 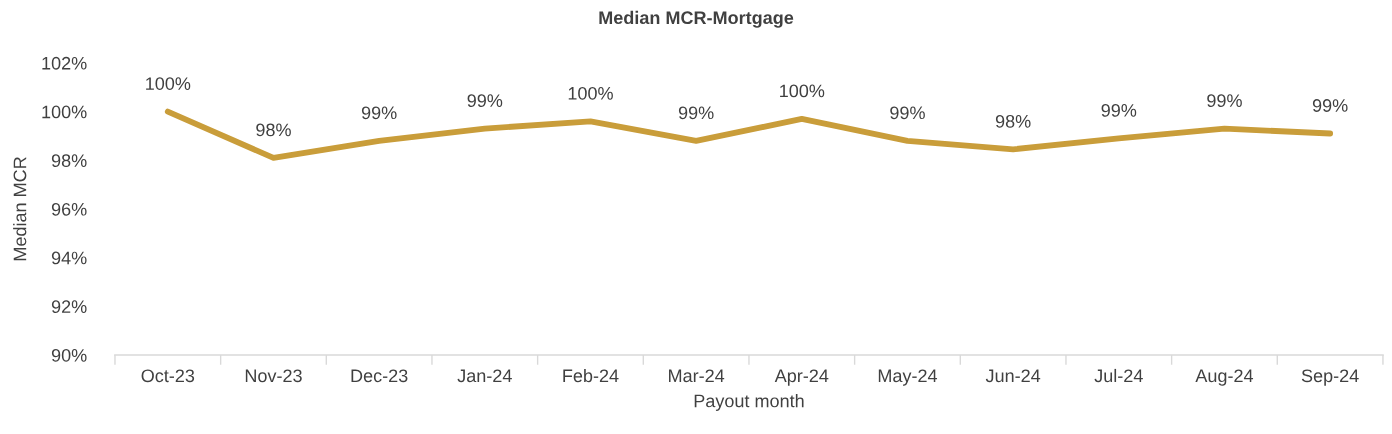 What do you see at coordinates (64, 63) in the screenshot?
I see `y-tick-label: 102%` at bounding box center [64, 63].